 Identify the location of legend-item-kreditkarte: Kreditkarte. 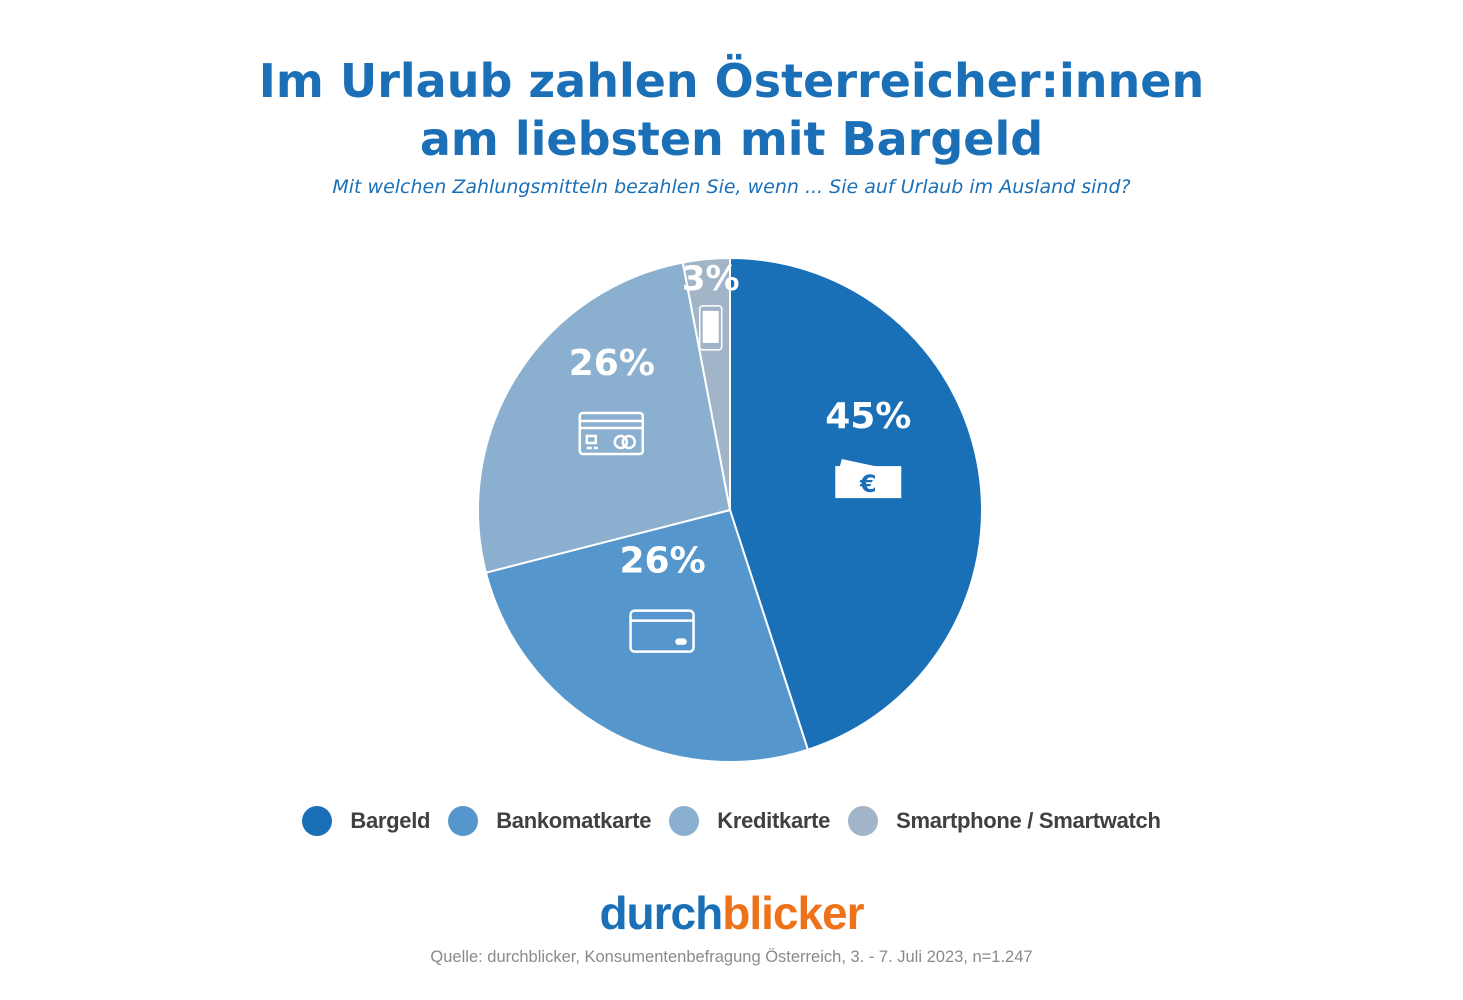
(749, 821).